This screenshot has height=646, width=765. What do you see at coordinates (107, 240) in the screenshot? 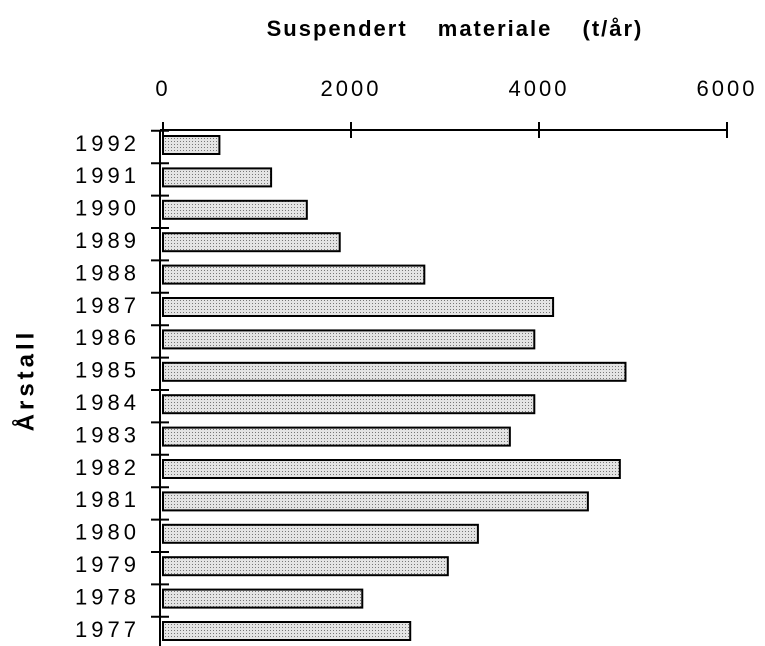
I see `y-tick-label: 1989` at bounding box center [107, 240].